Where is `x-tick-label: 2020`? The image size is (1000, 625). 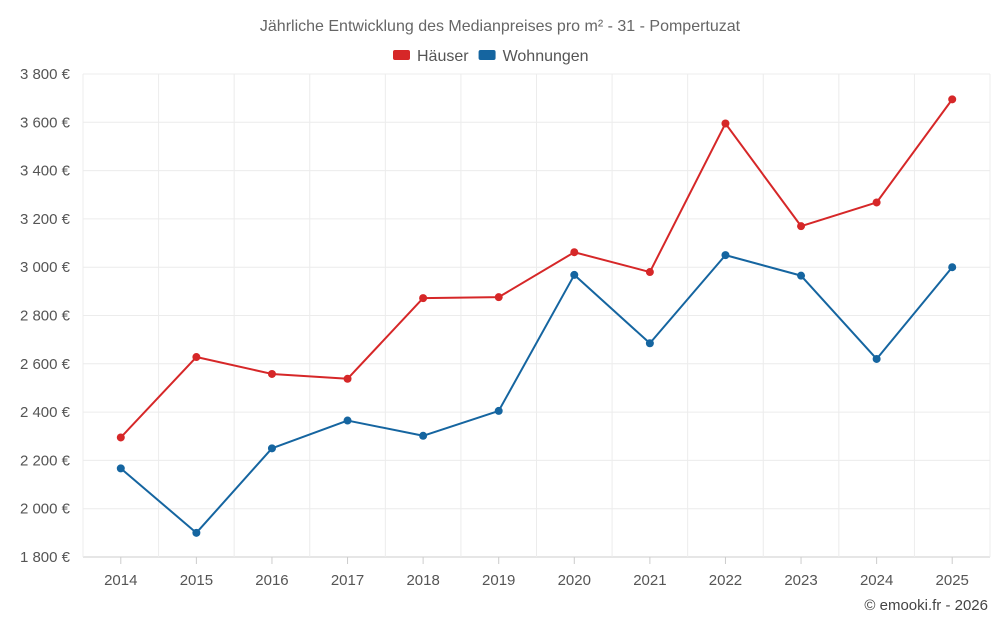 x-tick-label: 2020 is located at coordinates (574, 580).